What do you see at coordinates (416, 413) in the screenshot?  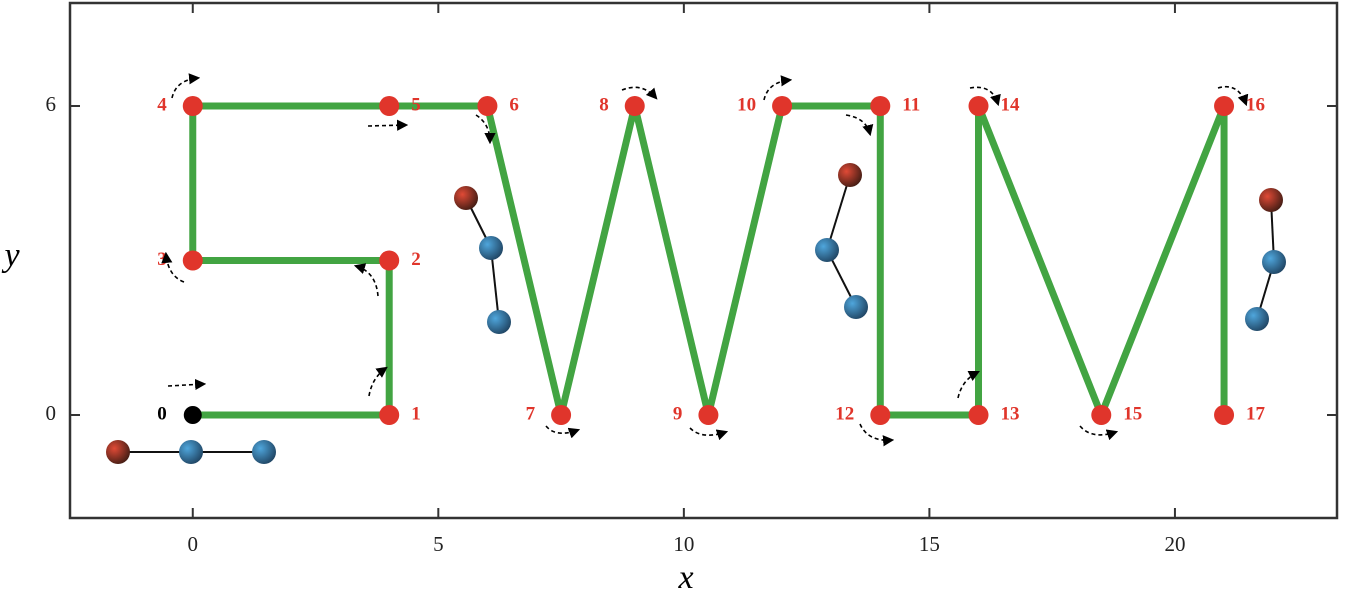 I see `waypoint-label: 1` at bounding box center [416, 413].